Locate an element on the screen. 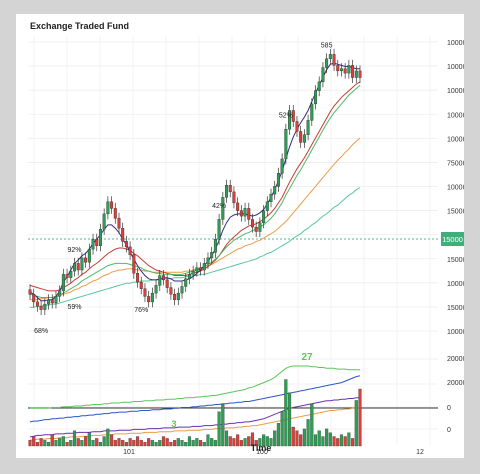  x-tick-label: 12 is located at coordinates (420, 452).